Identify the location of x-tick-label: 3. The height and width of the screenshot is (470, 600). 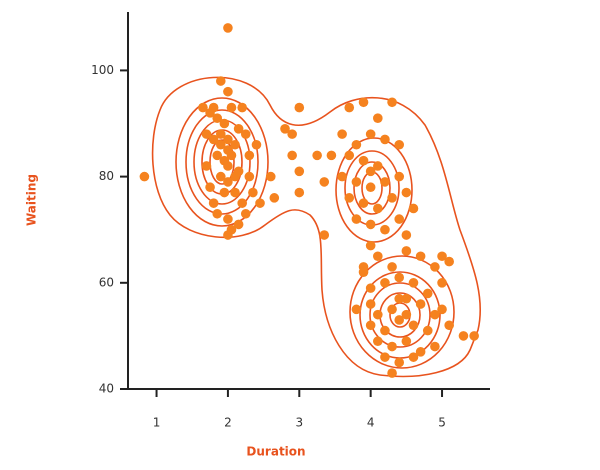
(299, 423).